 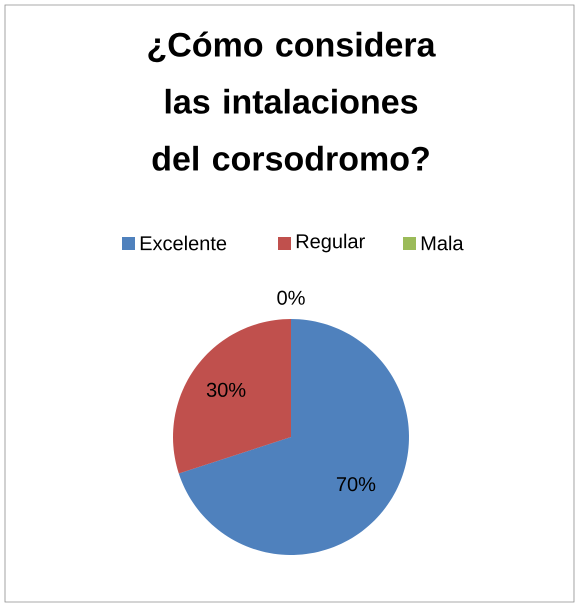 I want to click on data-label: 70%, so click(x=356, y=484).